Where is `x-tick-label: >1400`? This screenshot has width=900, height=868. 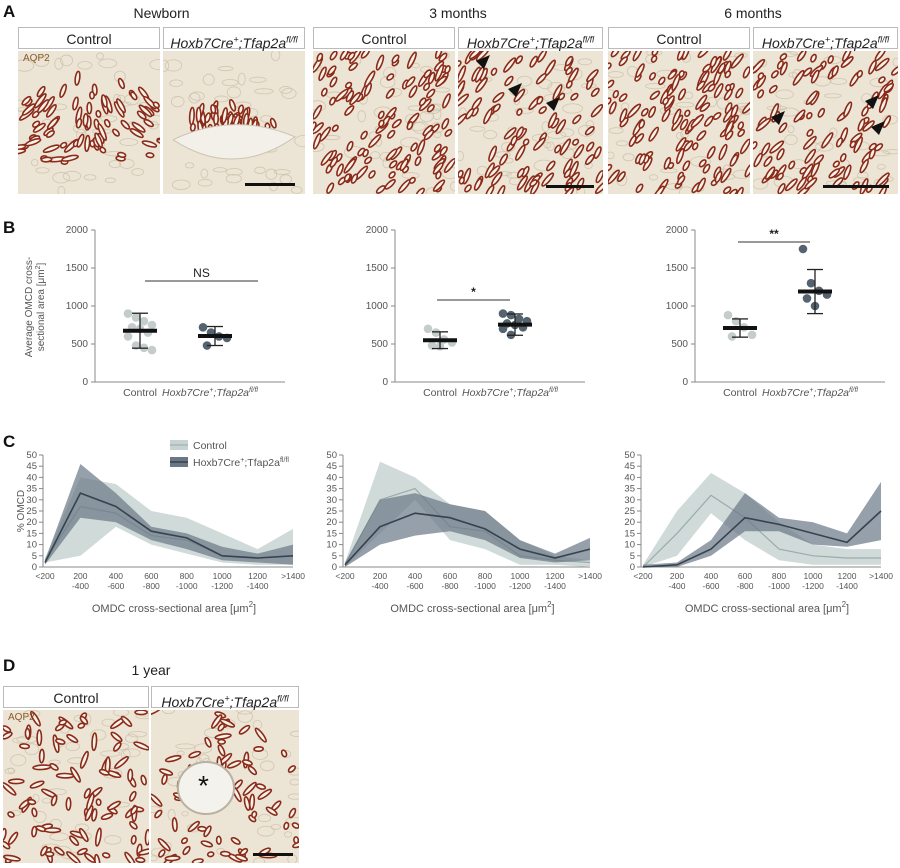 x-tick-label: >1400 is located at coordinates (881, 576).